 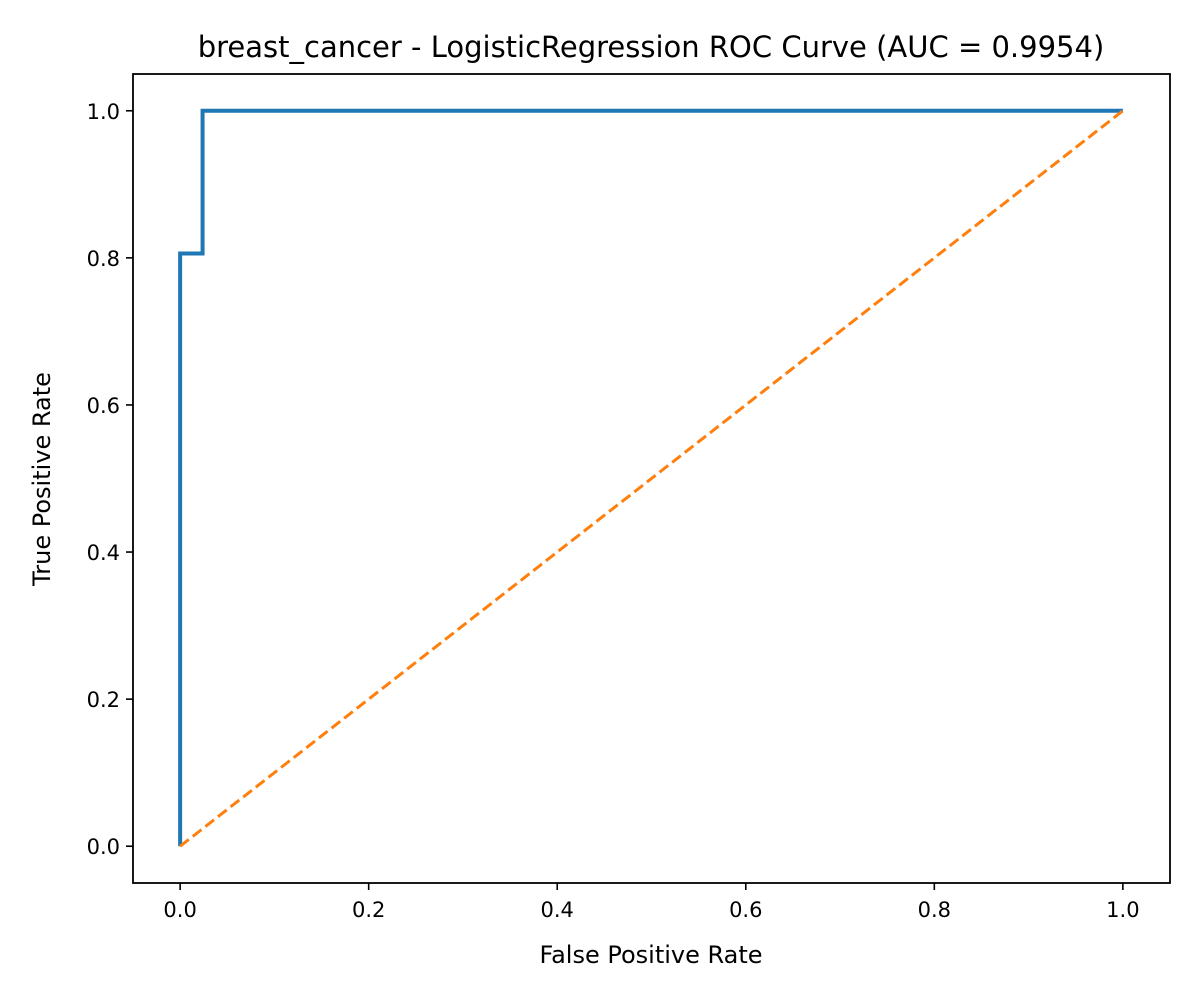 What do you see at coordinates (651, 902) in the screenshot?
I see `x-axis-ticks: 0.0 0.2 0.4 0.6 0.8 1.0` at bounding box center [651, 902].